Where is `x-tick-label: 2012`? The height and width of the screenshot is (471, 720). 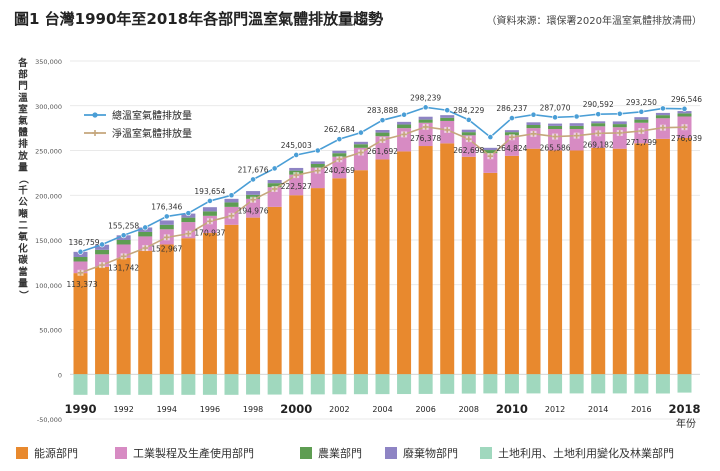
x-tick-label: 2012 is located at coordinates (555, 409).